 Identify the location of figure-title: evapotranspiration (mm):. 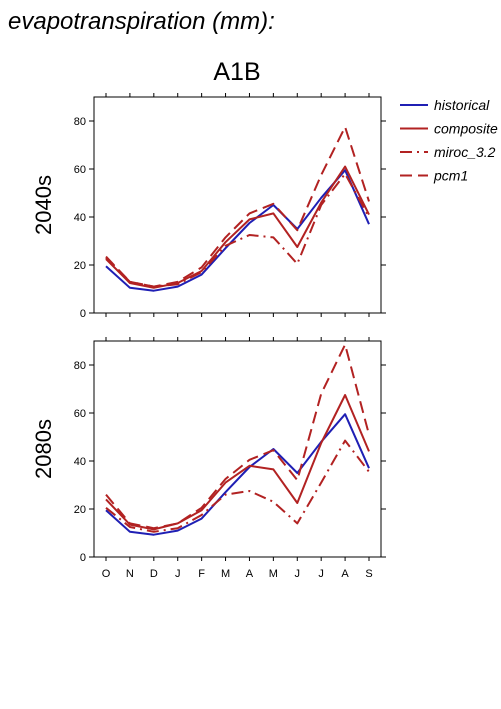
(141, 21).